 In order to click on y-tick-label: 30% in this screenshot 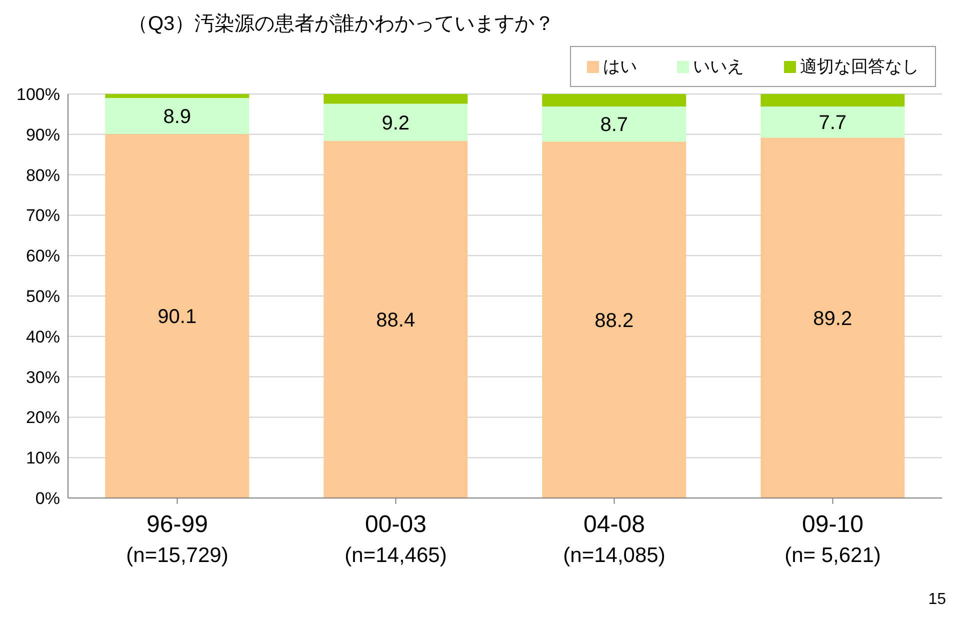, I will do `click(43, 377)`.